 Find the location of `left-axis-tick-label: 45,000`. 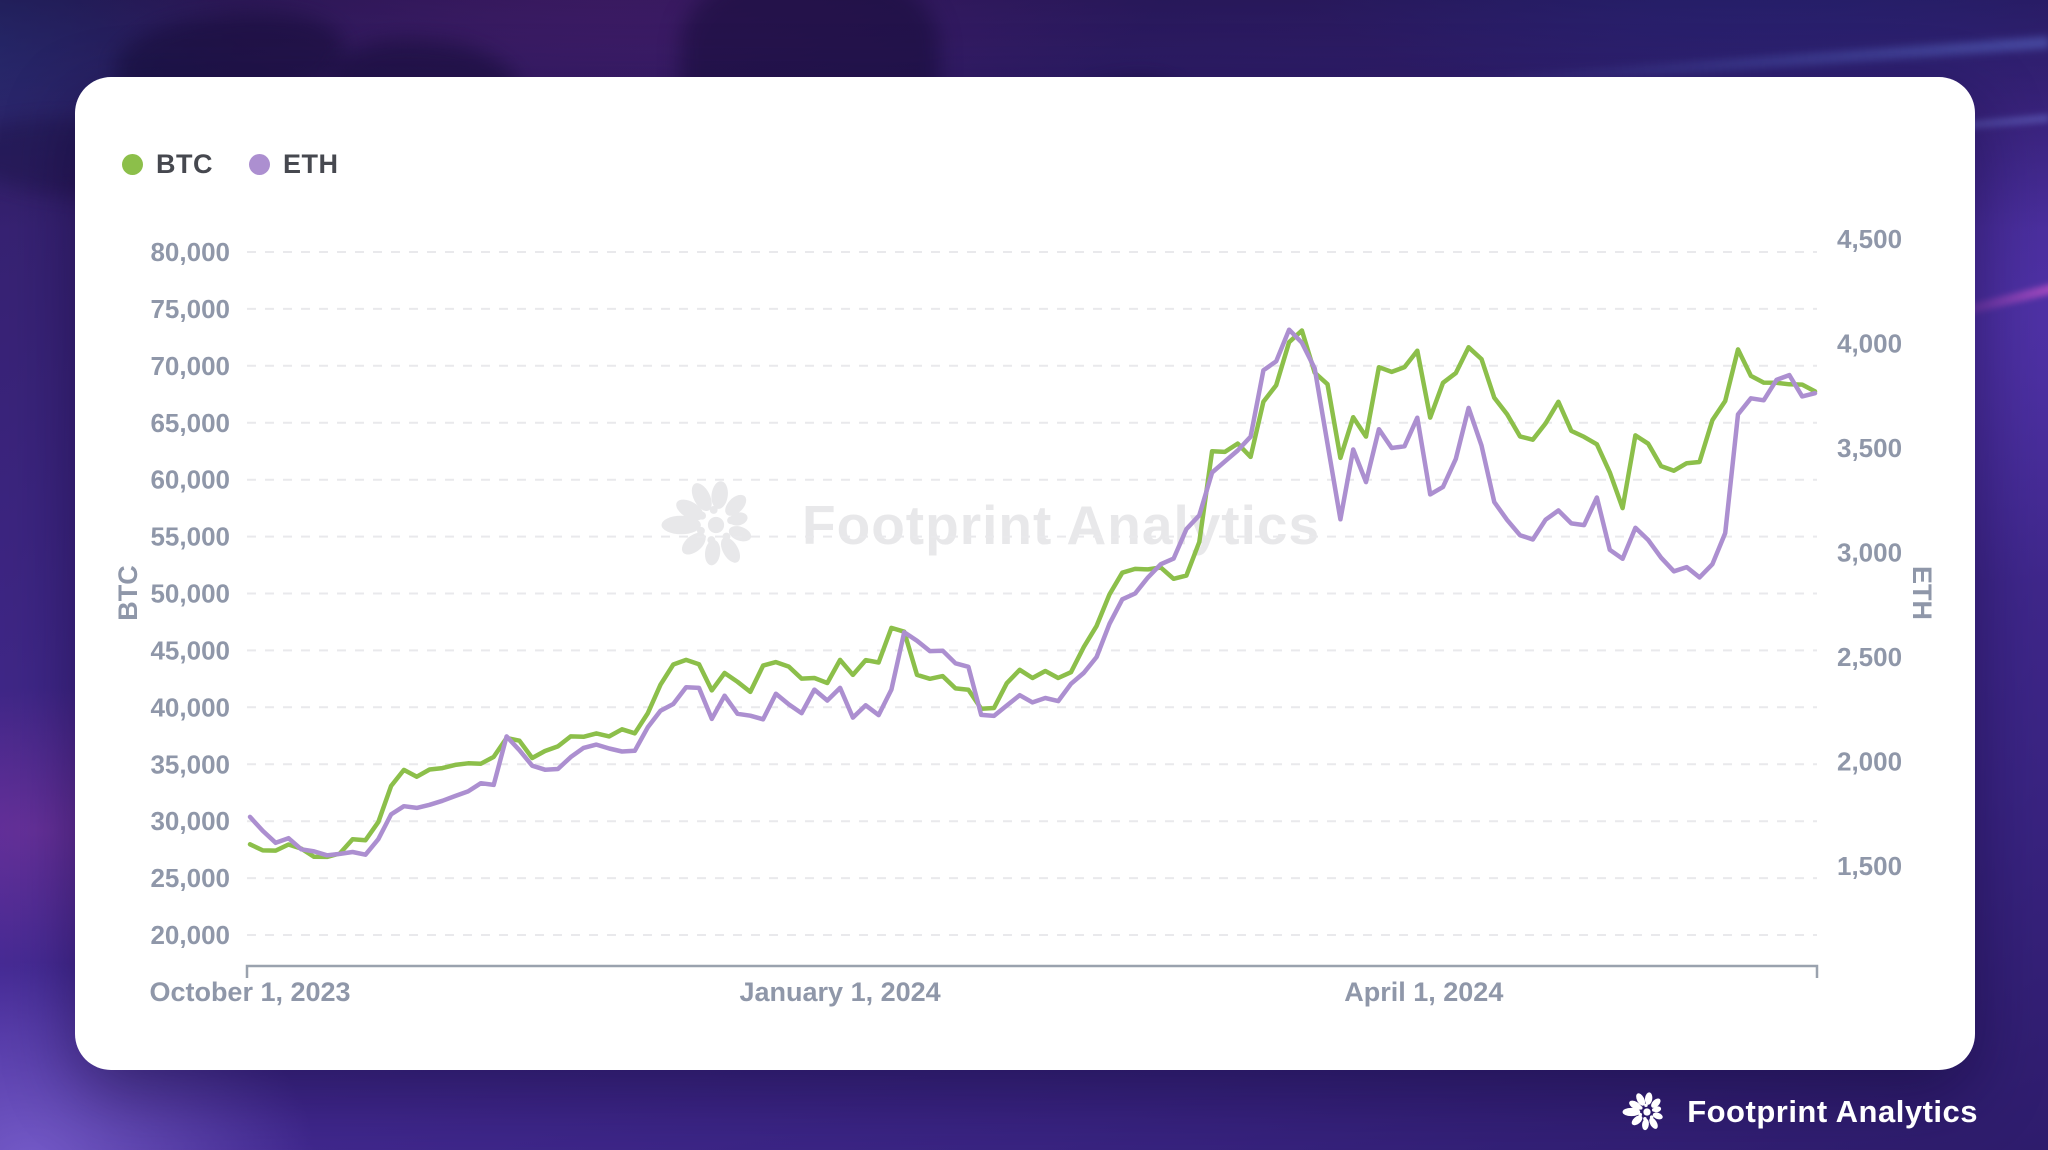

left-axis-tick-label: 45,000 is located at coordinates (190, 650).